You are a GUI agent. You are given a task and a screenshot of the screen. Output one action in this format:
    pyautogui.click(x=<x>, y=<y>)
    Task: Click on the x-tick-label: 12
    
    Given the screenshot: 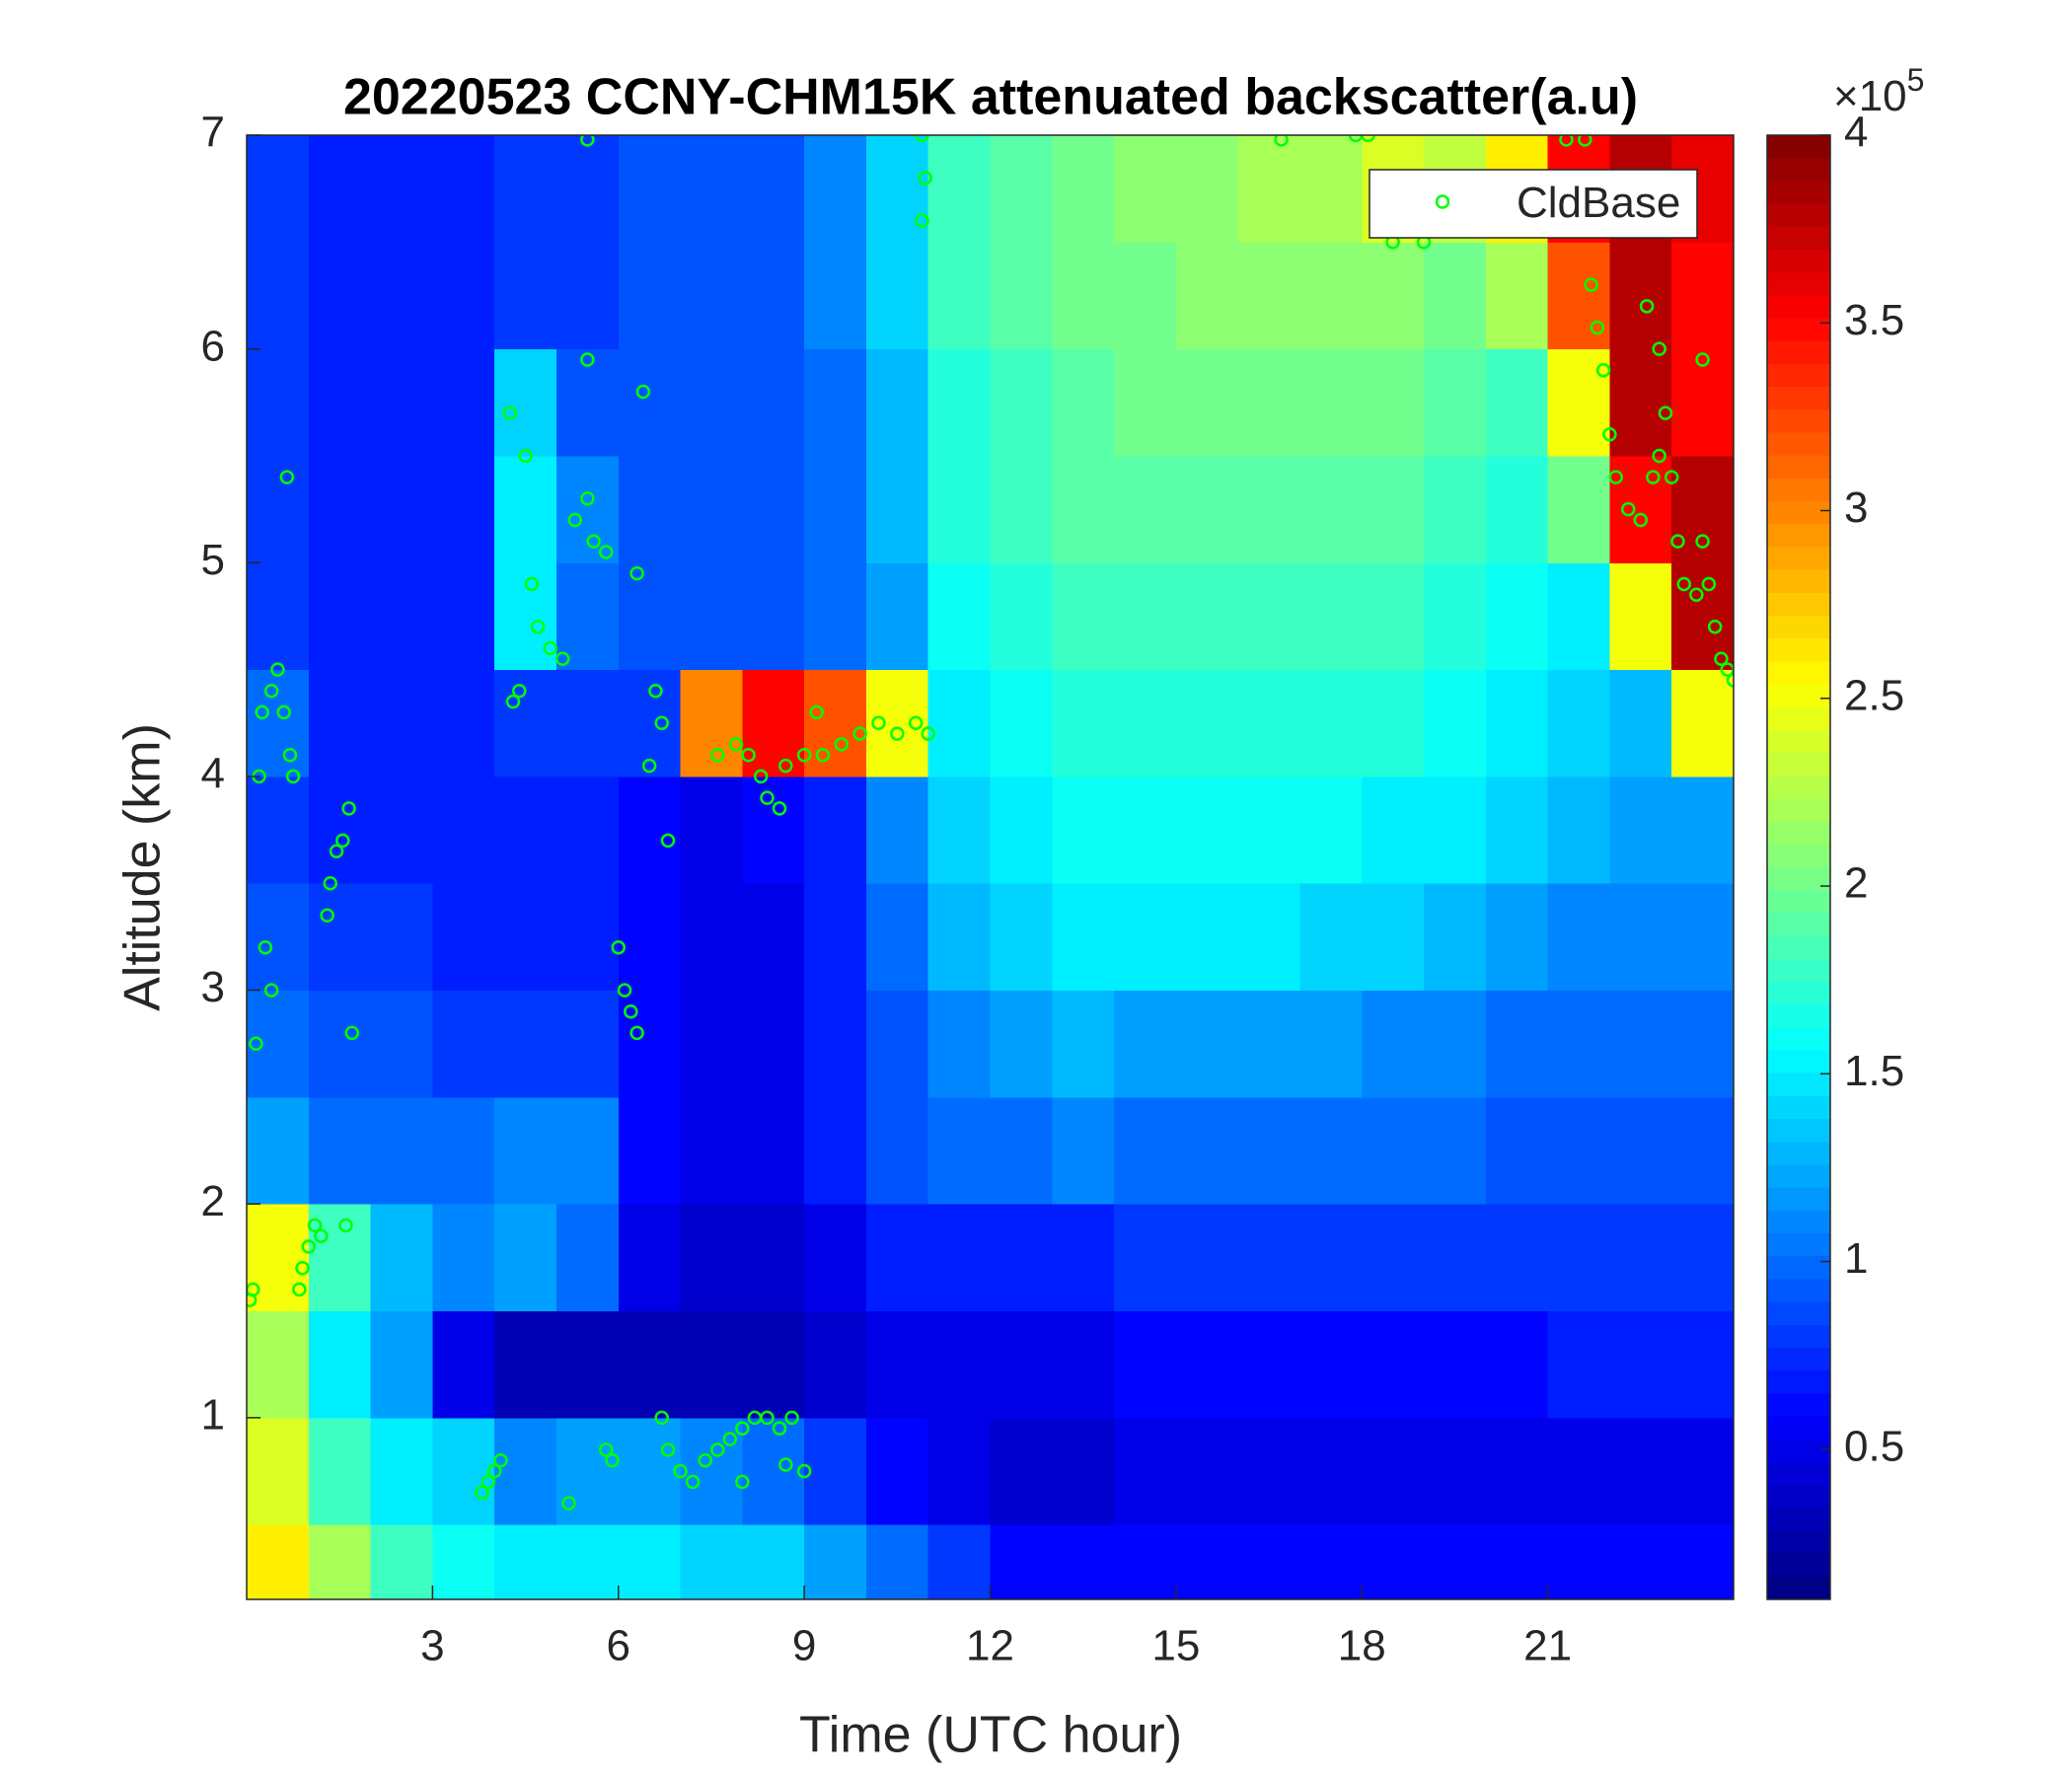 What is the action you would take?
    pyautogui.click(x=990, y=1646)
    